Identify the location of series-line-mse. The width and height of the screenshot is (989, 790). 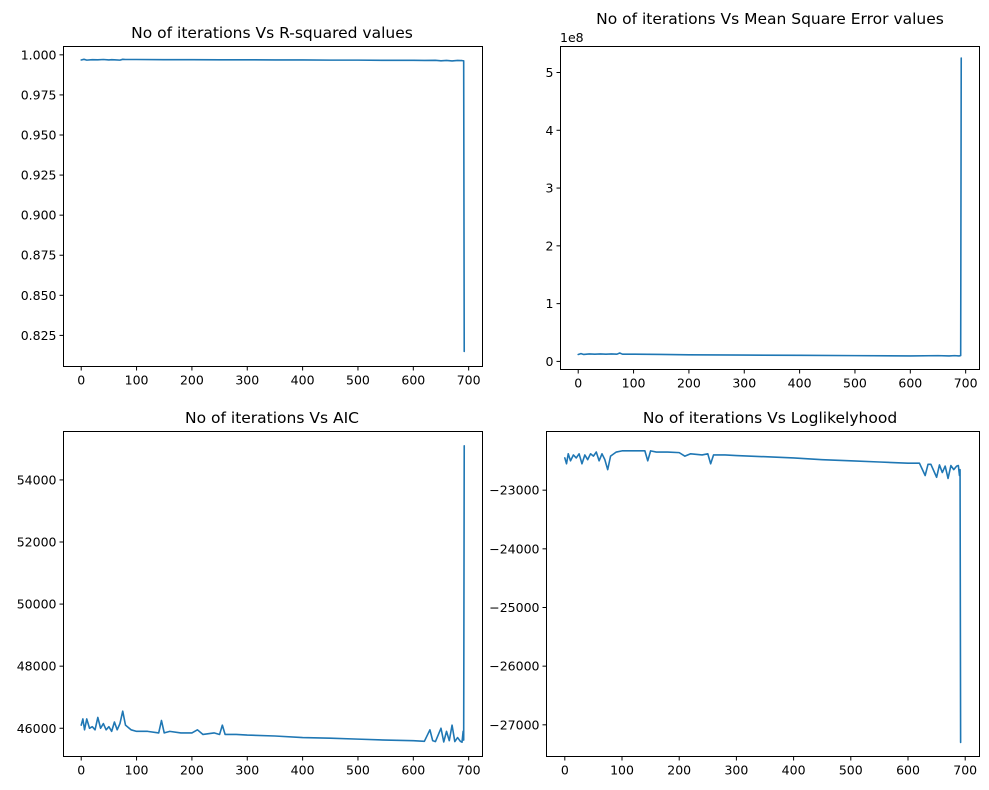
(770, 207).